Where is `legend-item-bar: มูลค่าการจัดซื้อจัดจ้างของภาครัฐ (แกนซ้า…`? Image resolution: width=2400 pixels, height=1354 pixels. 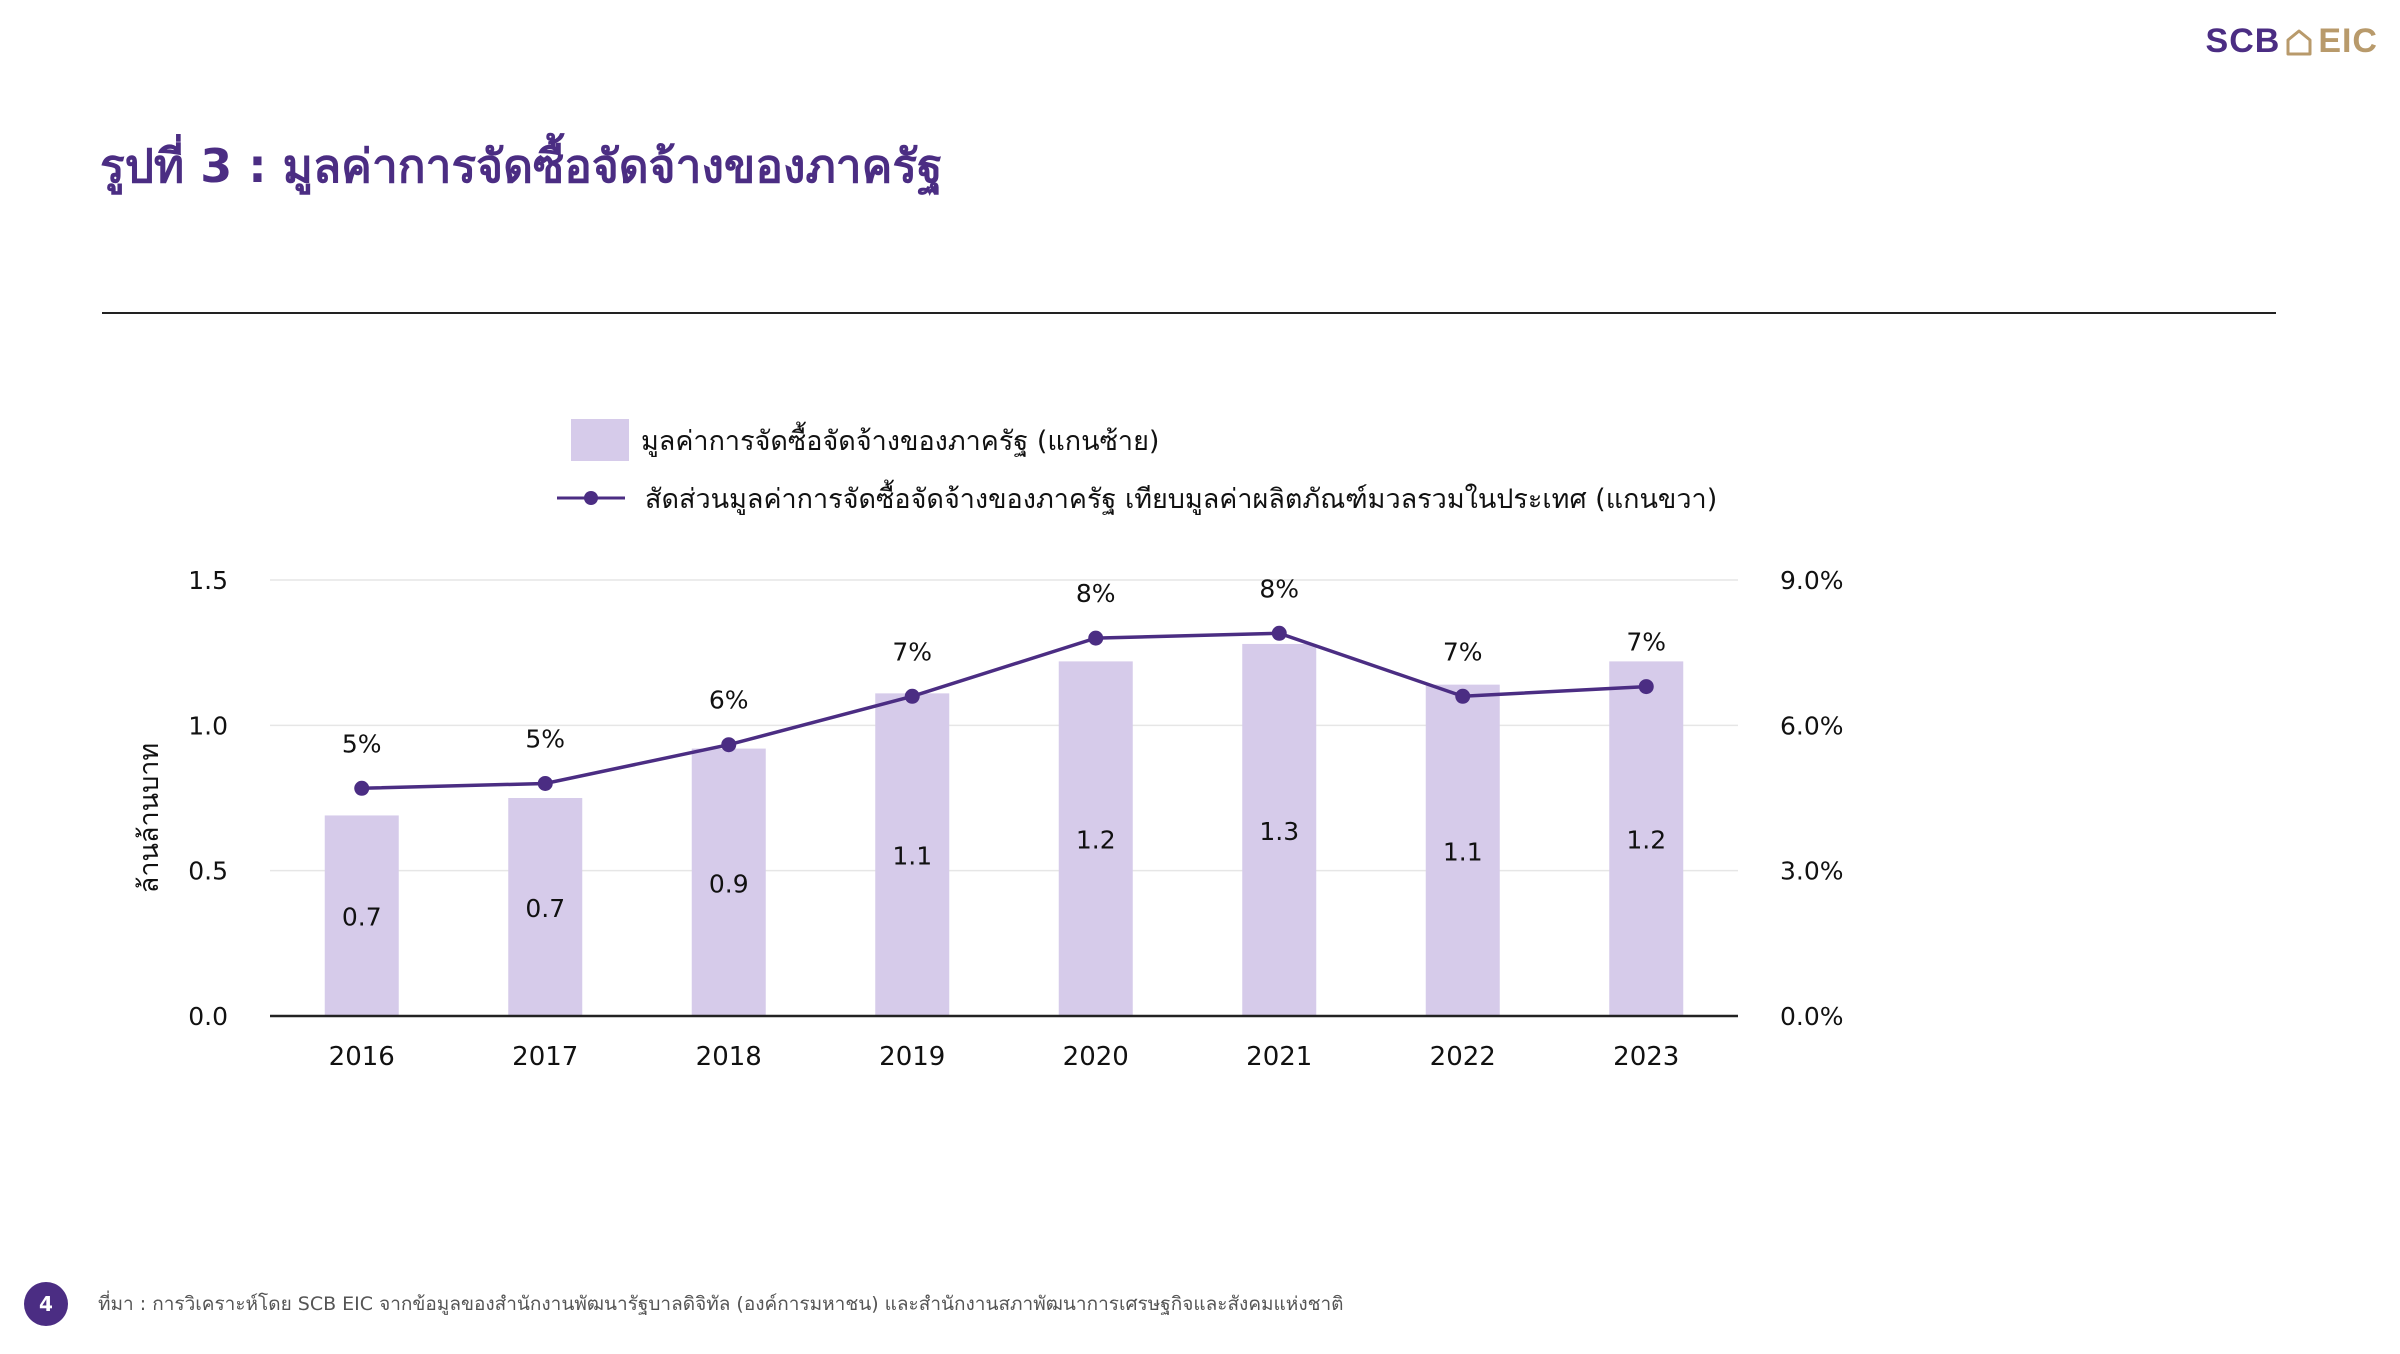 legend-item-bar: มูลค่าการจัดซื้อจัดจ้างของภาครัฐ (แกนซ้า… is located at coordinates (1136, 440).